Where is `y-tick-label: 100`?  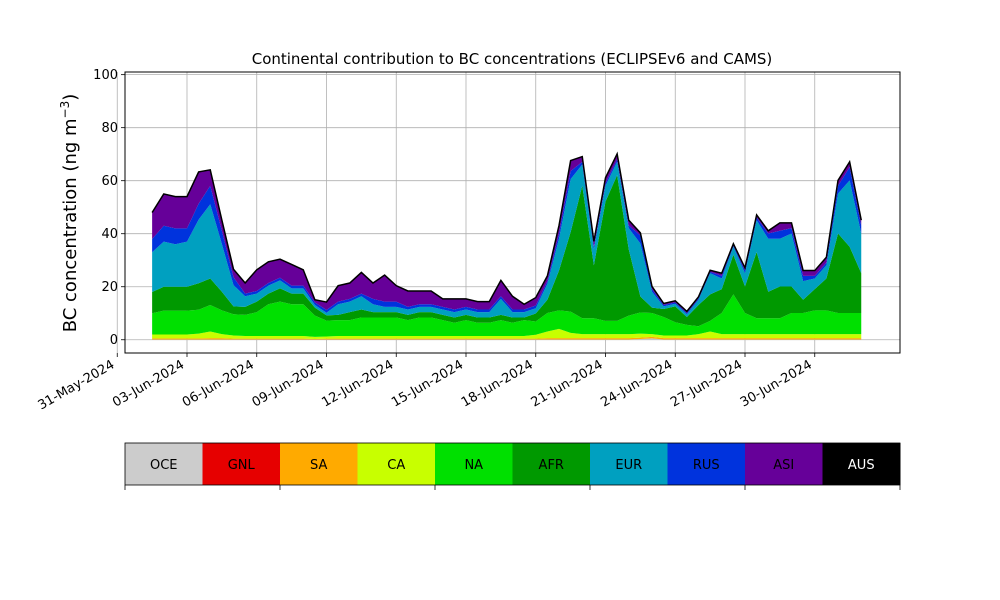
y-tick-label: 100 is located at coordinates (105, 75).